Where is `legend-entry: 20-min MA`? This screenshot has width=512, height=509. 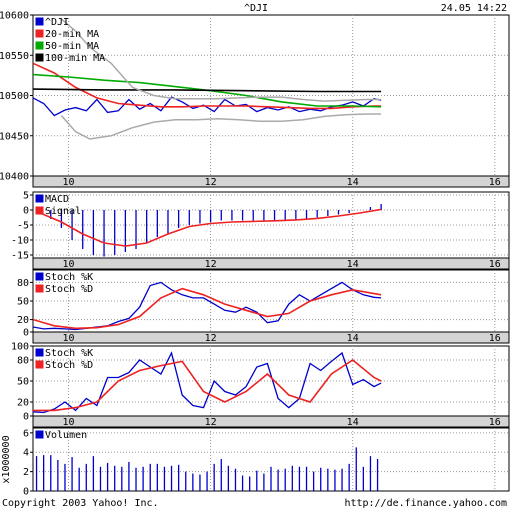 legend-entry: 20-min MA is located at coordinates (67, 34).